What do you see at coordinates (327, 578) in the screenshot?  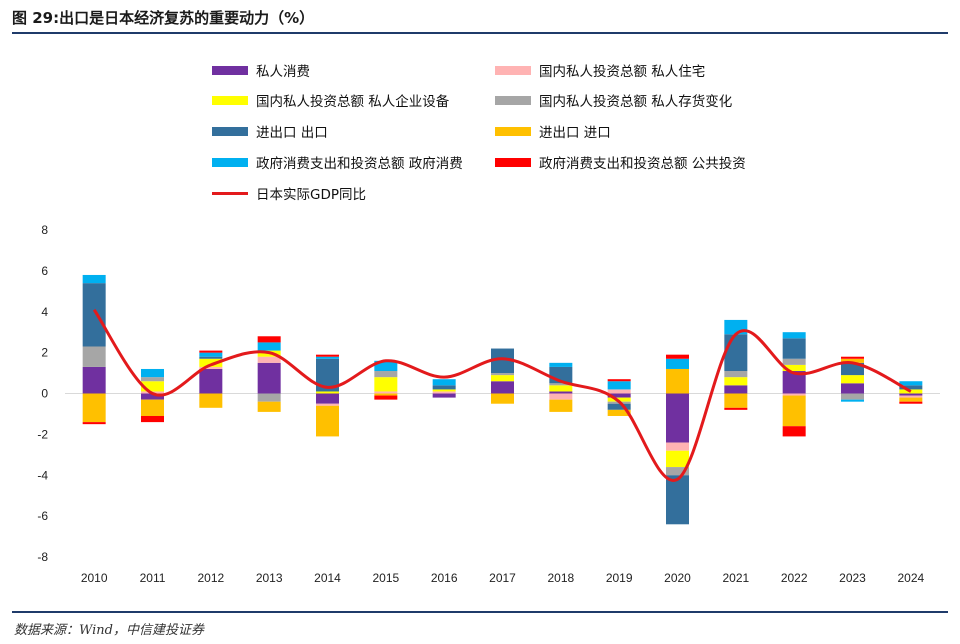 I see `x-tick-label: 2014` at bounding box center [327, 578].